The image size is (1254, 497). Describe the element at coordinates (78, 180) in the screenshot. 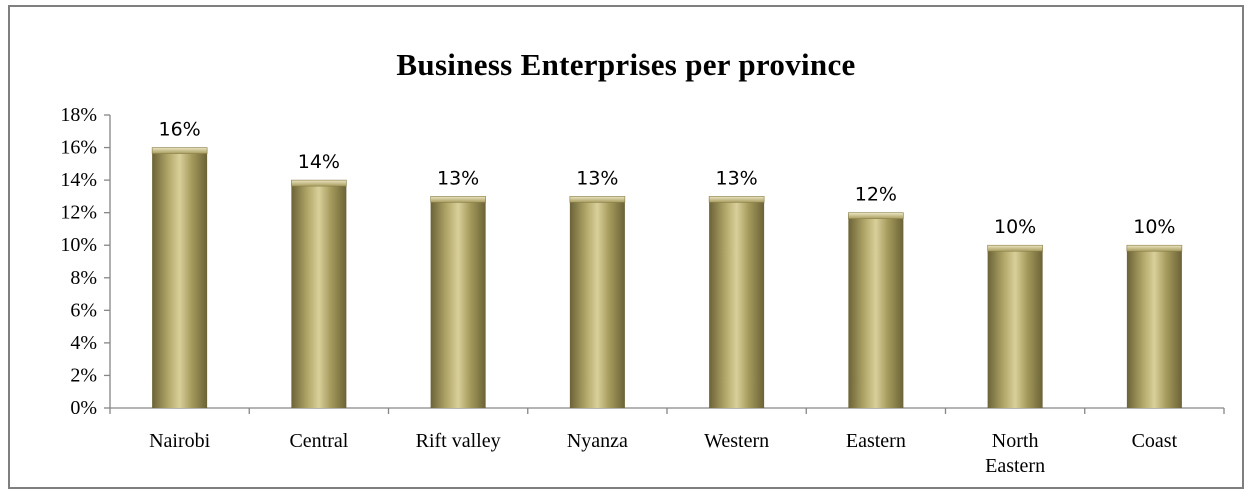

I see `y-tick-label: 14%` at that location.